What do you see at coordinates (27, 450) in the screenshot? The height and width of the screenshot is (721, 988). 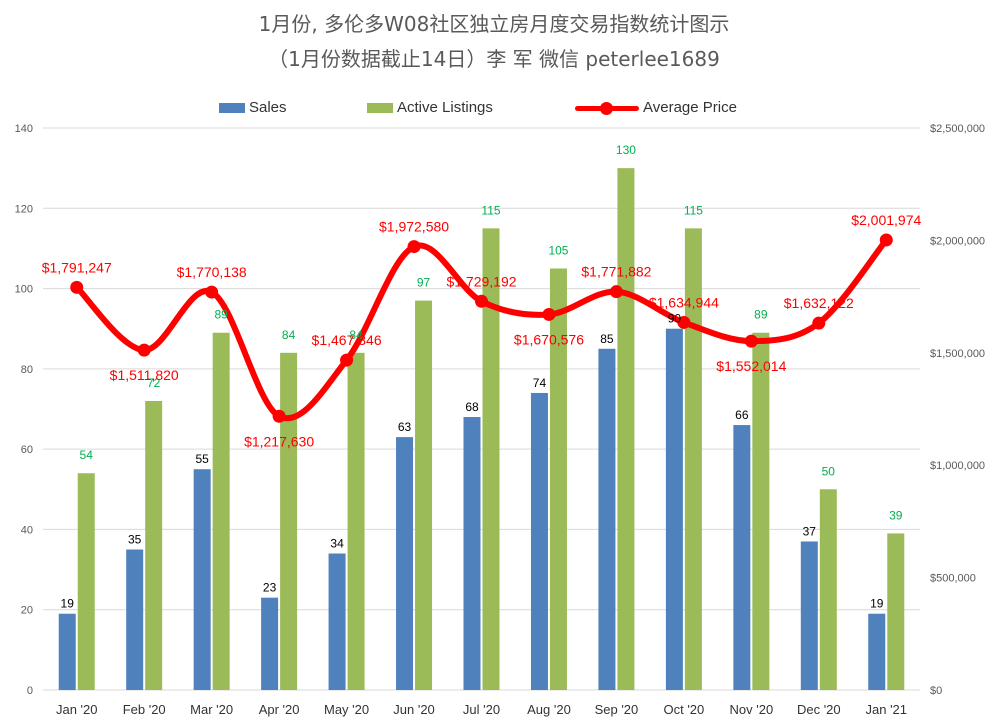 I see `y-left-tick-label: 60` at bounding box center [27, 450].